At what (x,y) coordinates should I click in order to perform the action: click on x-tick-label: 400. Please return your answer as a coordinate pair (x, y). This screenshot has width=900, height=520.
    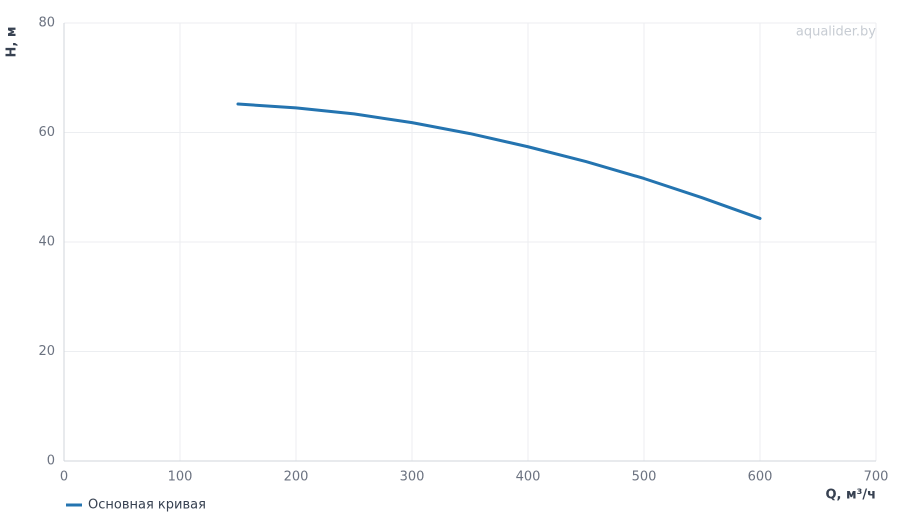
    Looking at the image, I should click on (528, 477).